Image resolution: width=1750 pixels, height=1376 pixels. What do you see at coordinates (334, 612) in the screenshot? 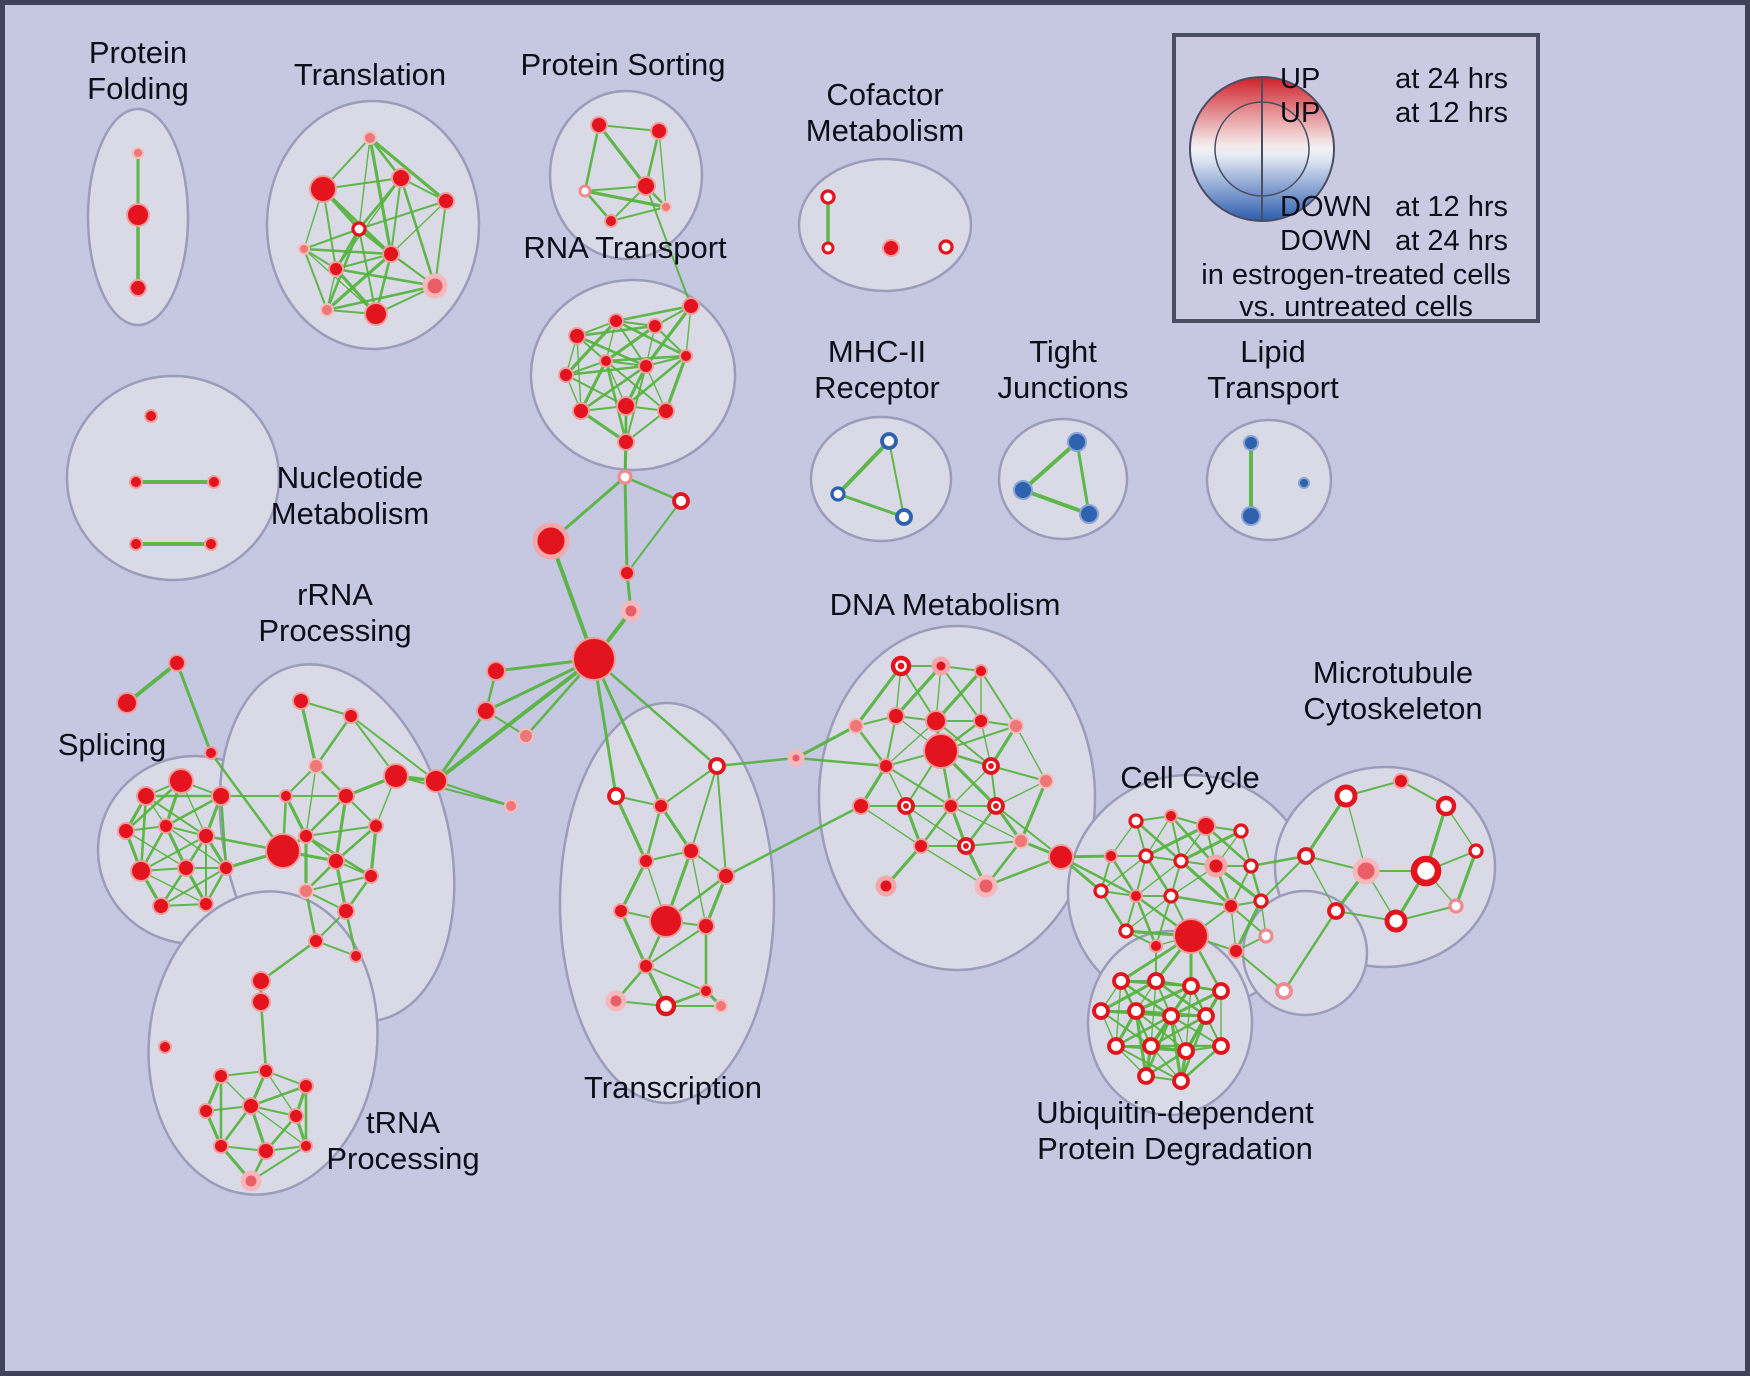
I see `cluster-label-rr: rRNA Processing` at bounding box center [334, 612].